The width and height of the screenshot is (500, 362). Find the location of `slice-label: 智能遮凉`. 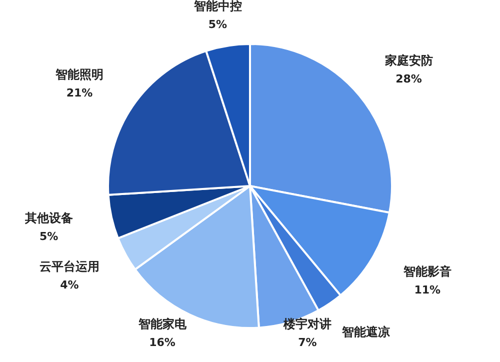

slice-label: 智能遮凉 is located at coordinates (365, 332).